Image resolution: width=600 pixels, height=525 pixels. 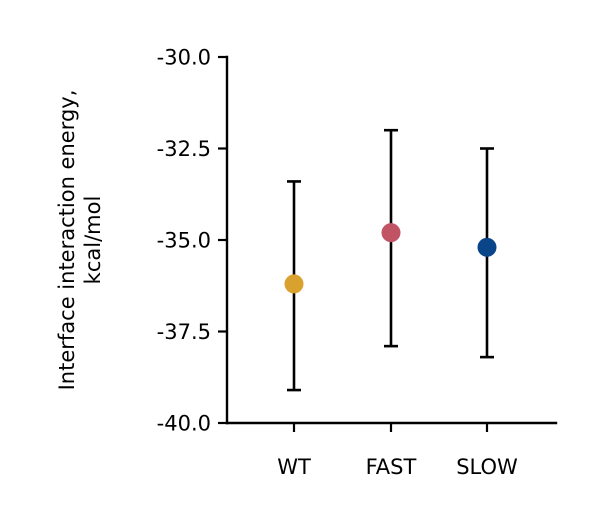 What do you see at coordinates (391, 467) in the screenshot?
I see `x-tick-label: FAST` at bounding box center [391, 467].